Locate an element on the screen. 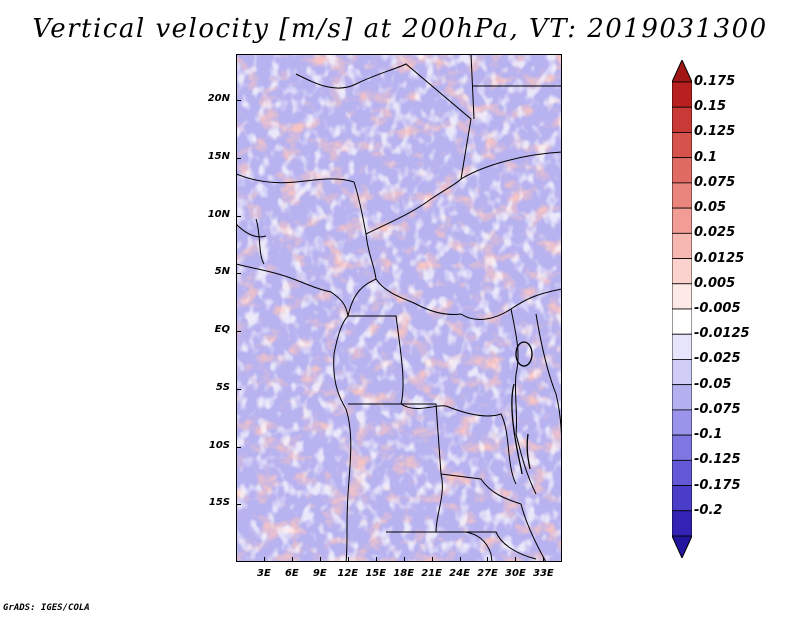 The width and height of the screenshot is (800, 618). lon-tick-label: 6E is located at coordinates (291, 573).